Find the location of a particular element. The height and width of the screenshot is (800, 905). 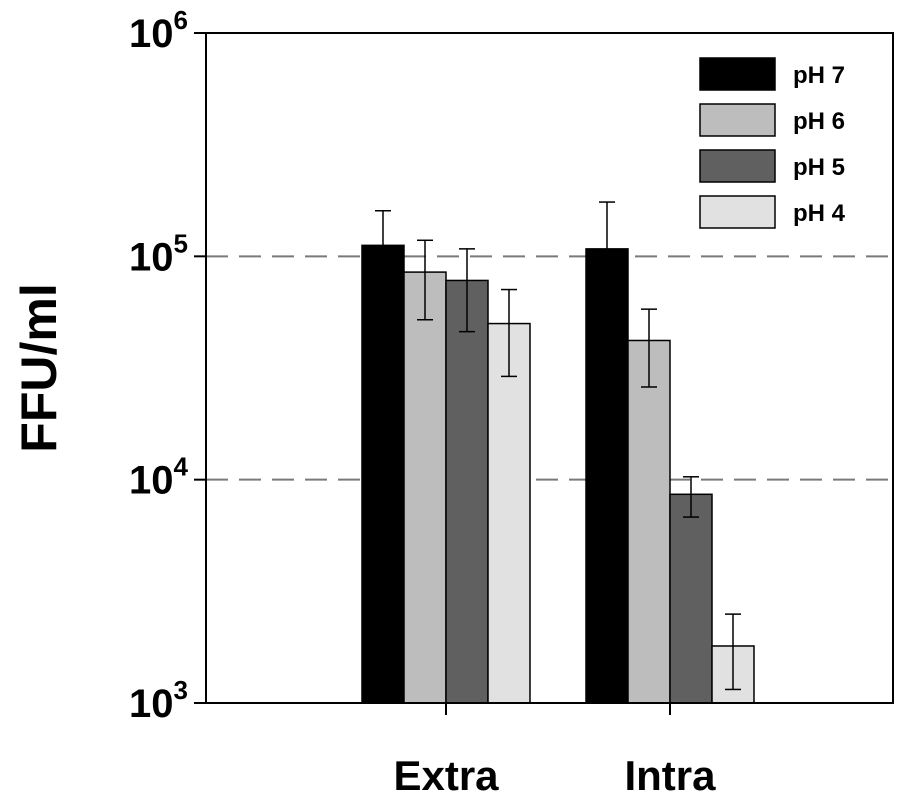

bar-extra-ph7 is located at coordinates (383, 474).